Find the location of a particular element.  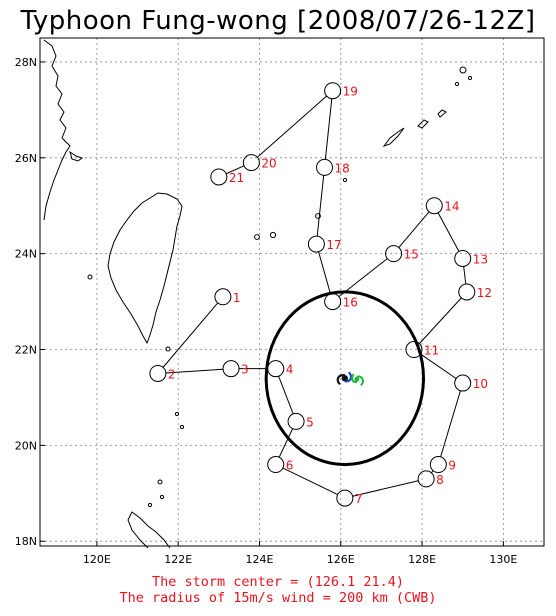

storm-center-layer is located at coordinates (350, 378).